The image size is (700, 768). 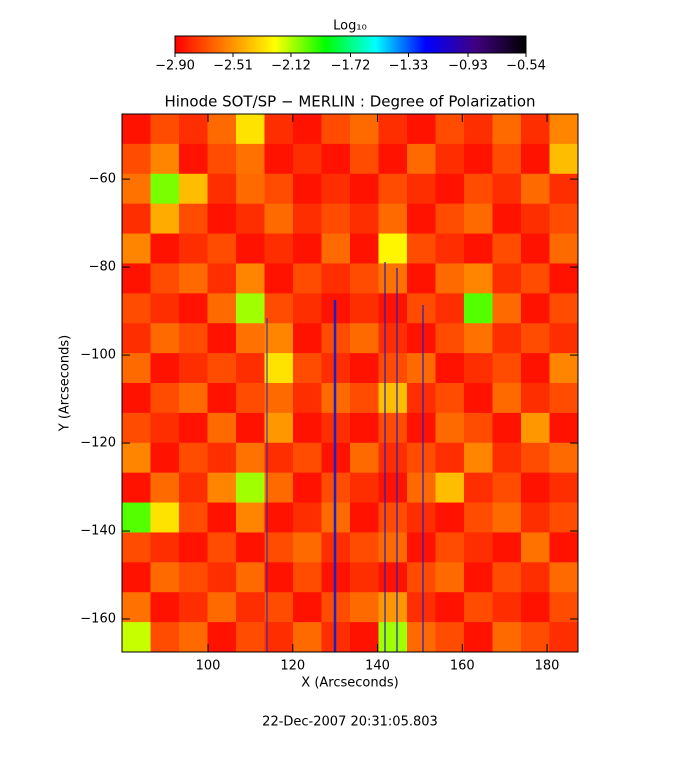 I want to click on colorbar-tick-label: −0.54, so click(x=526, y=66).